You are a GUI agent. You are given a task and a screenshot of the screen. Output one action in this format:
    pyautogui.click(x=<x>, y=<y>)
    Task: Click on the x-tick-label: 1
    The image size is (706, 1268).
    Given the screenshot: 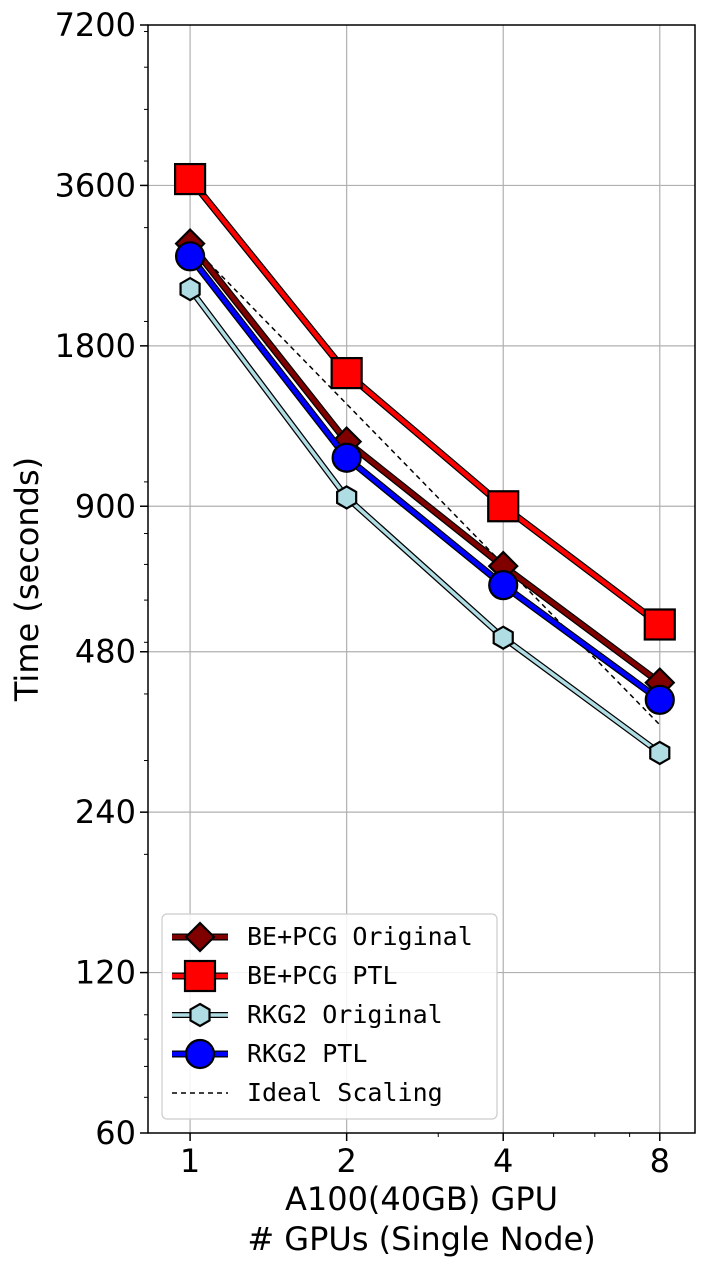 What is the action you would take?
    pyautogui.click(x=190, y=1161)
    